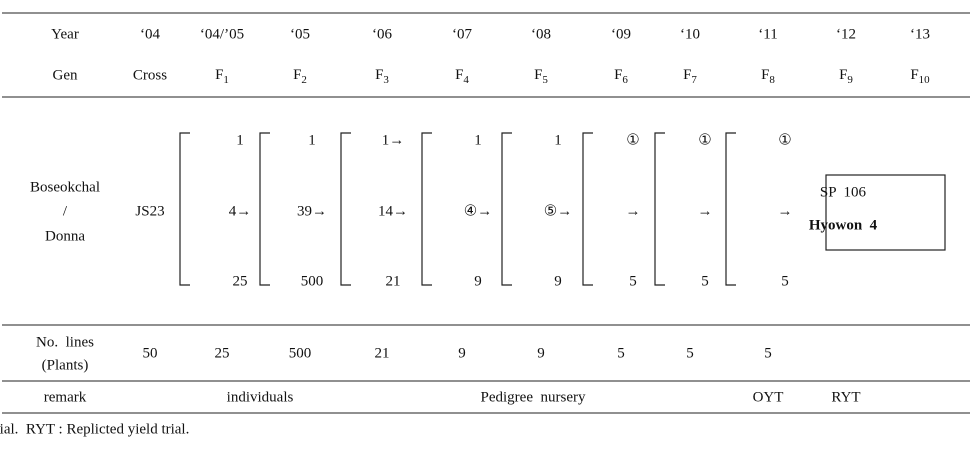  Describe the element at coordinates (850, 80) in the screenshot. I see `gen-sub: 9` at that location.